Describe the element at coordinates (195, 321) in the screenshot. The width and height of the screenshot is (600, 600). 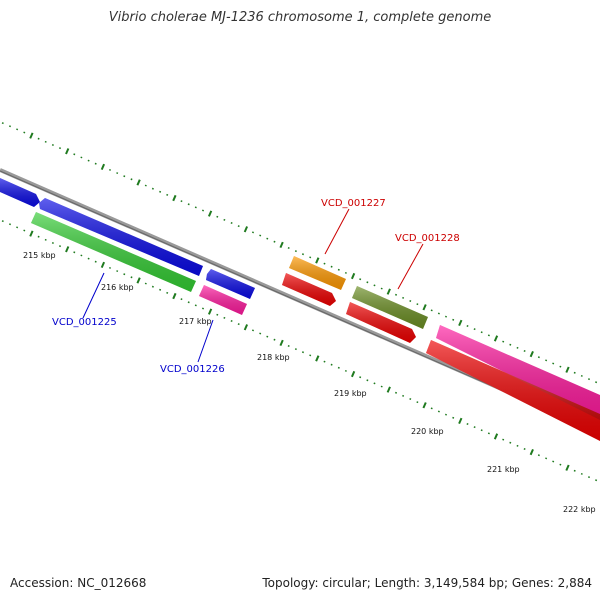
I see `tick-label: 217 kbp` at that location.